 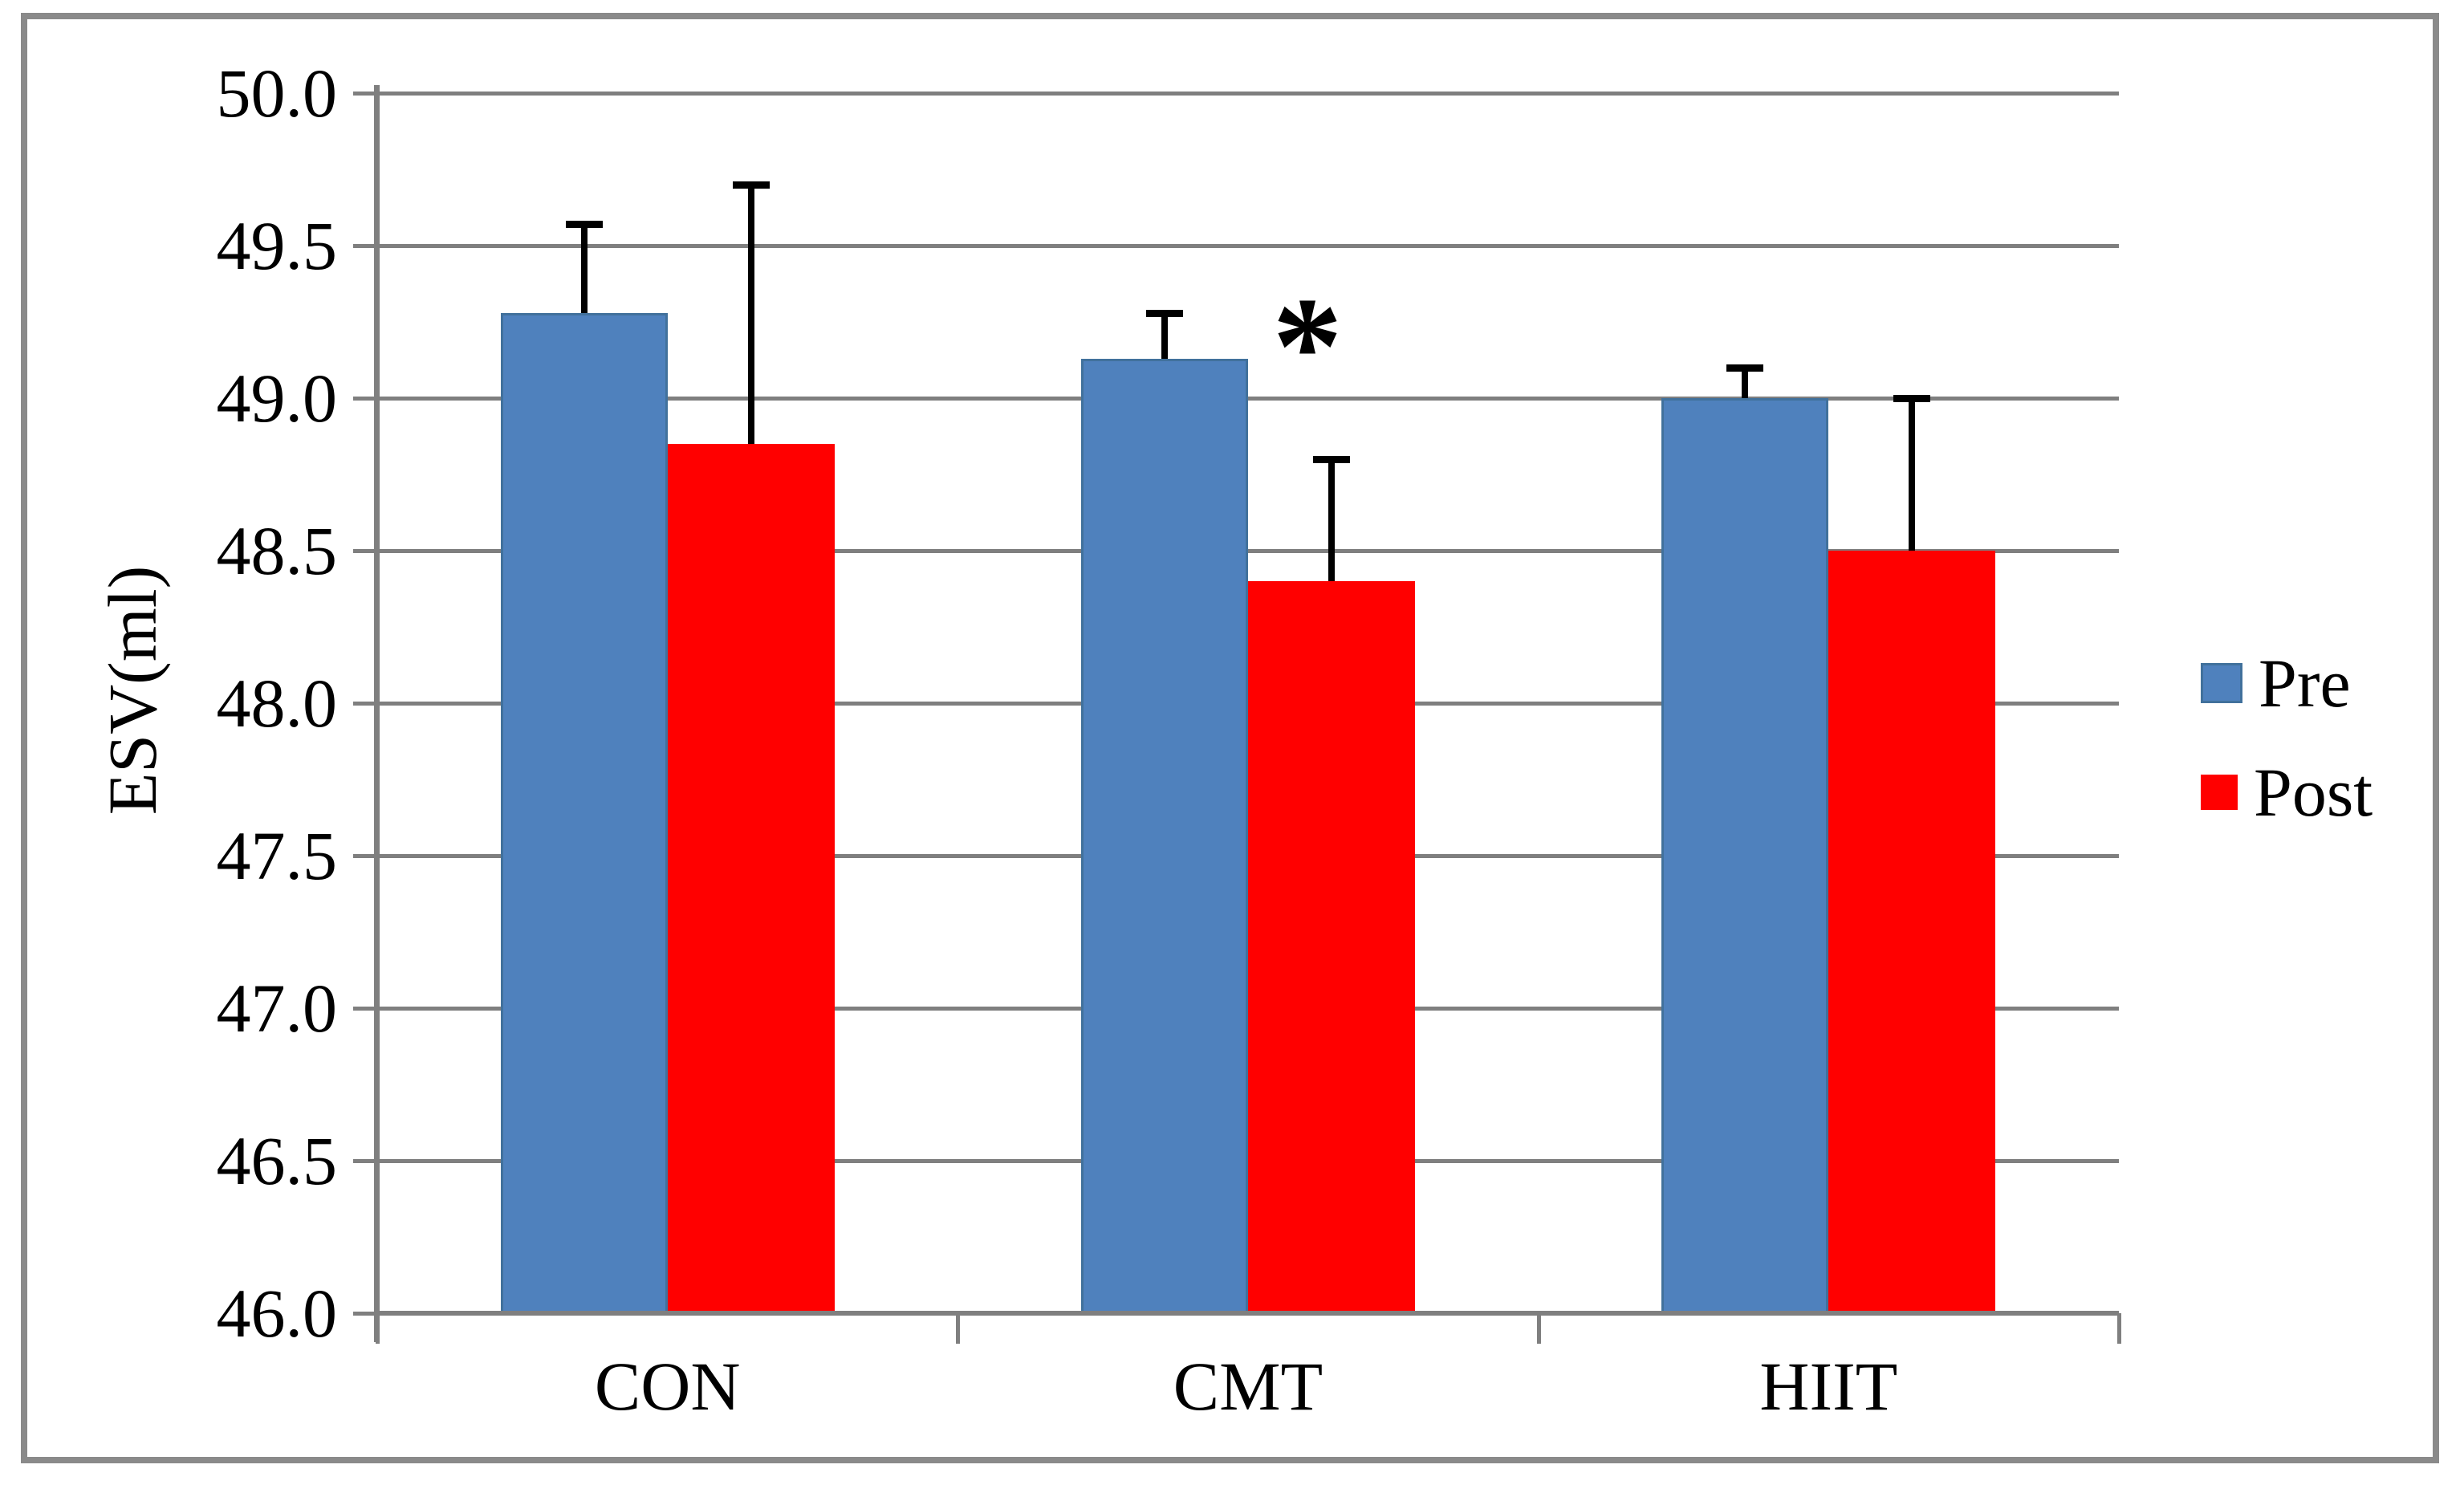 What do you see at coordinates (1745, 856) in the screenshot?
I see `bar-pre-hiit` at bounding box center [1745, 856].